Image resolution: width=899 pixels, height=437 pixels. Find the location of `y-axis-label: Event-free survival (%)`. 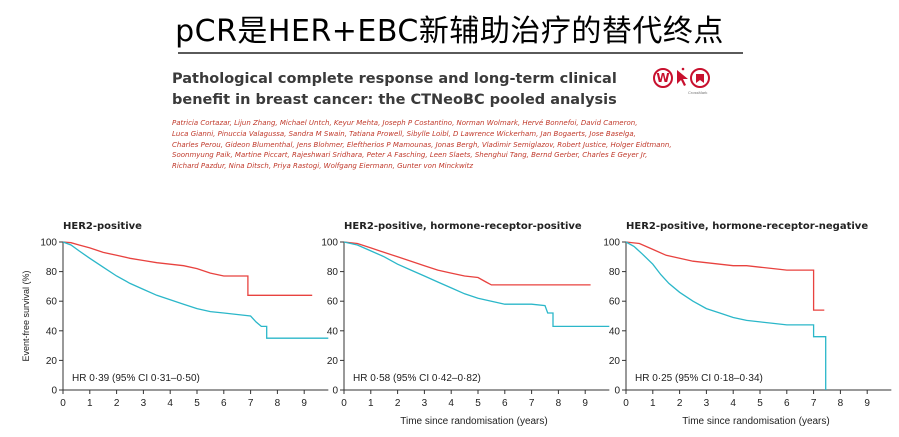

y-axis-label: Event-free survival (%) is located at coordinates (26, 315).